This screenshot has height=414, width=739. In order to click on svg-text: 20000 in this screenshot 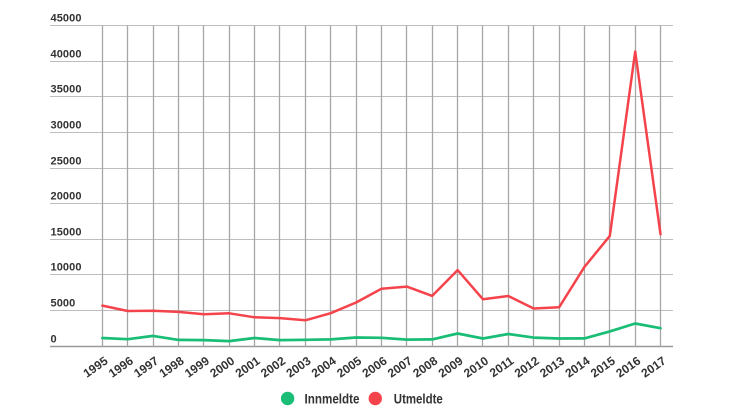, I will do `click(66, 196)`.